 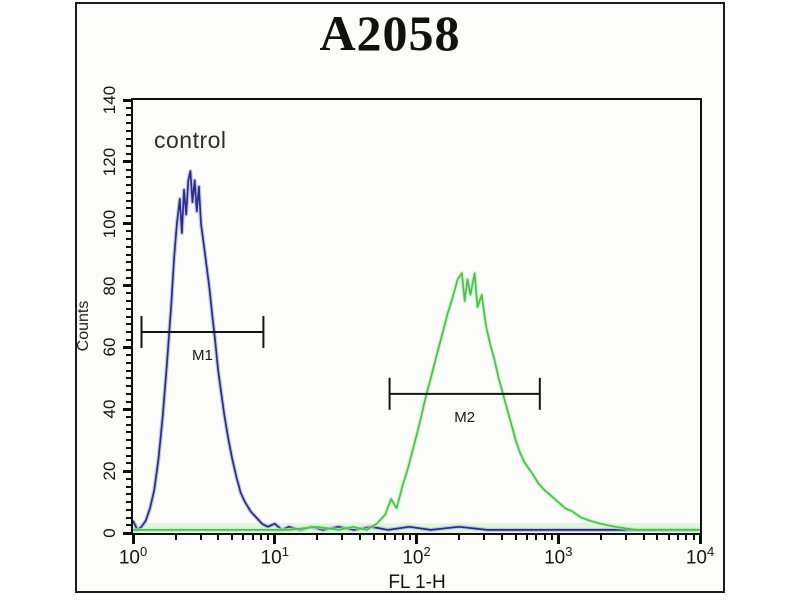 I want to click on x-tick-label: 10⁰, so click(x=133, y=556).